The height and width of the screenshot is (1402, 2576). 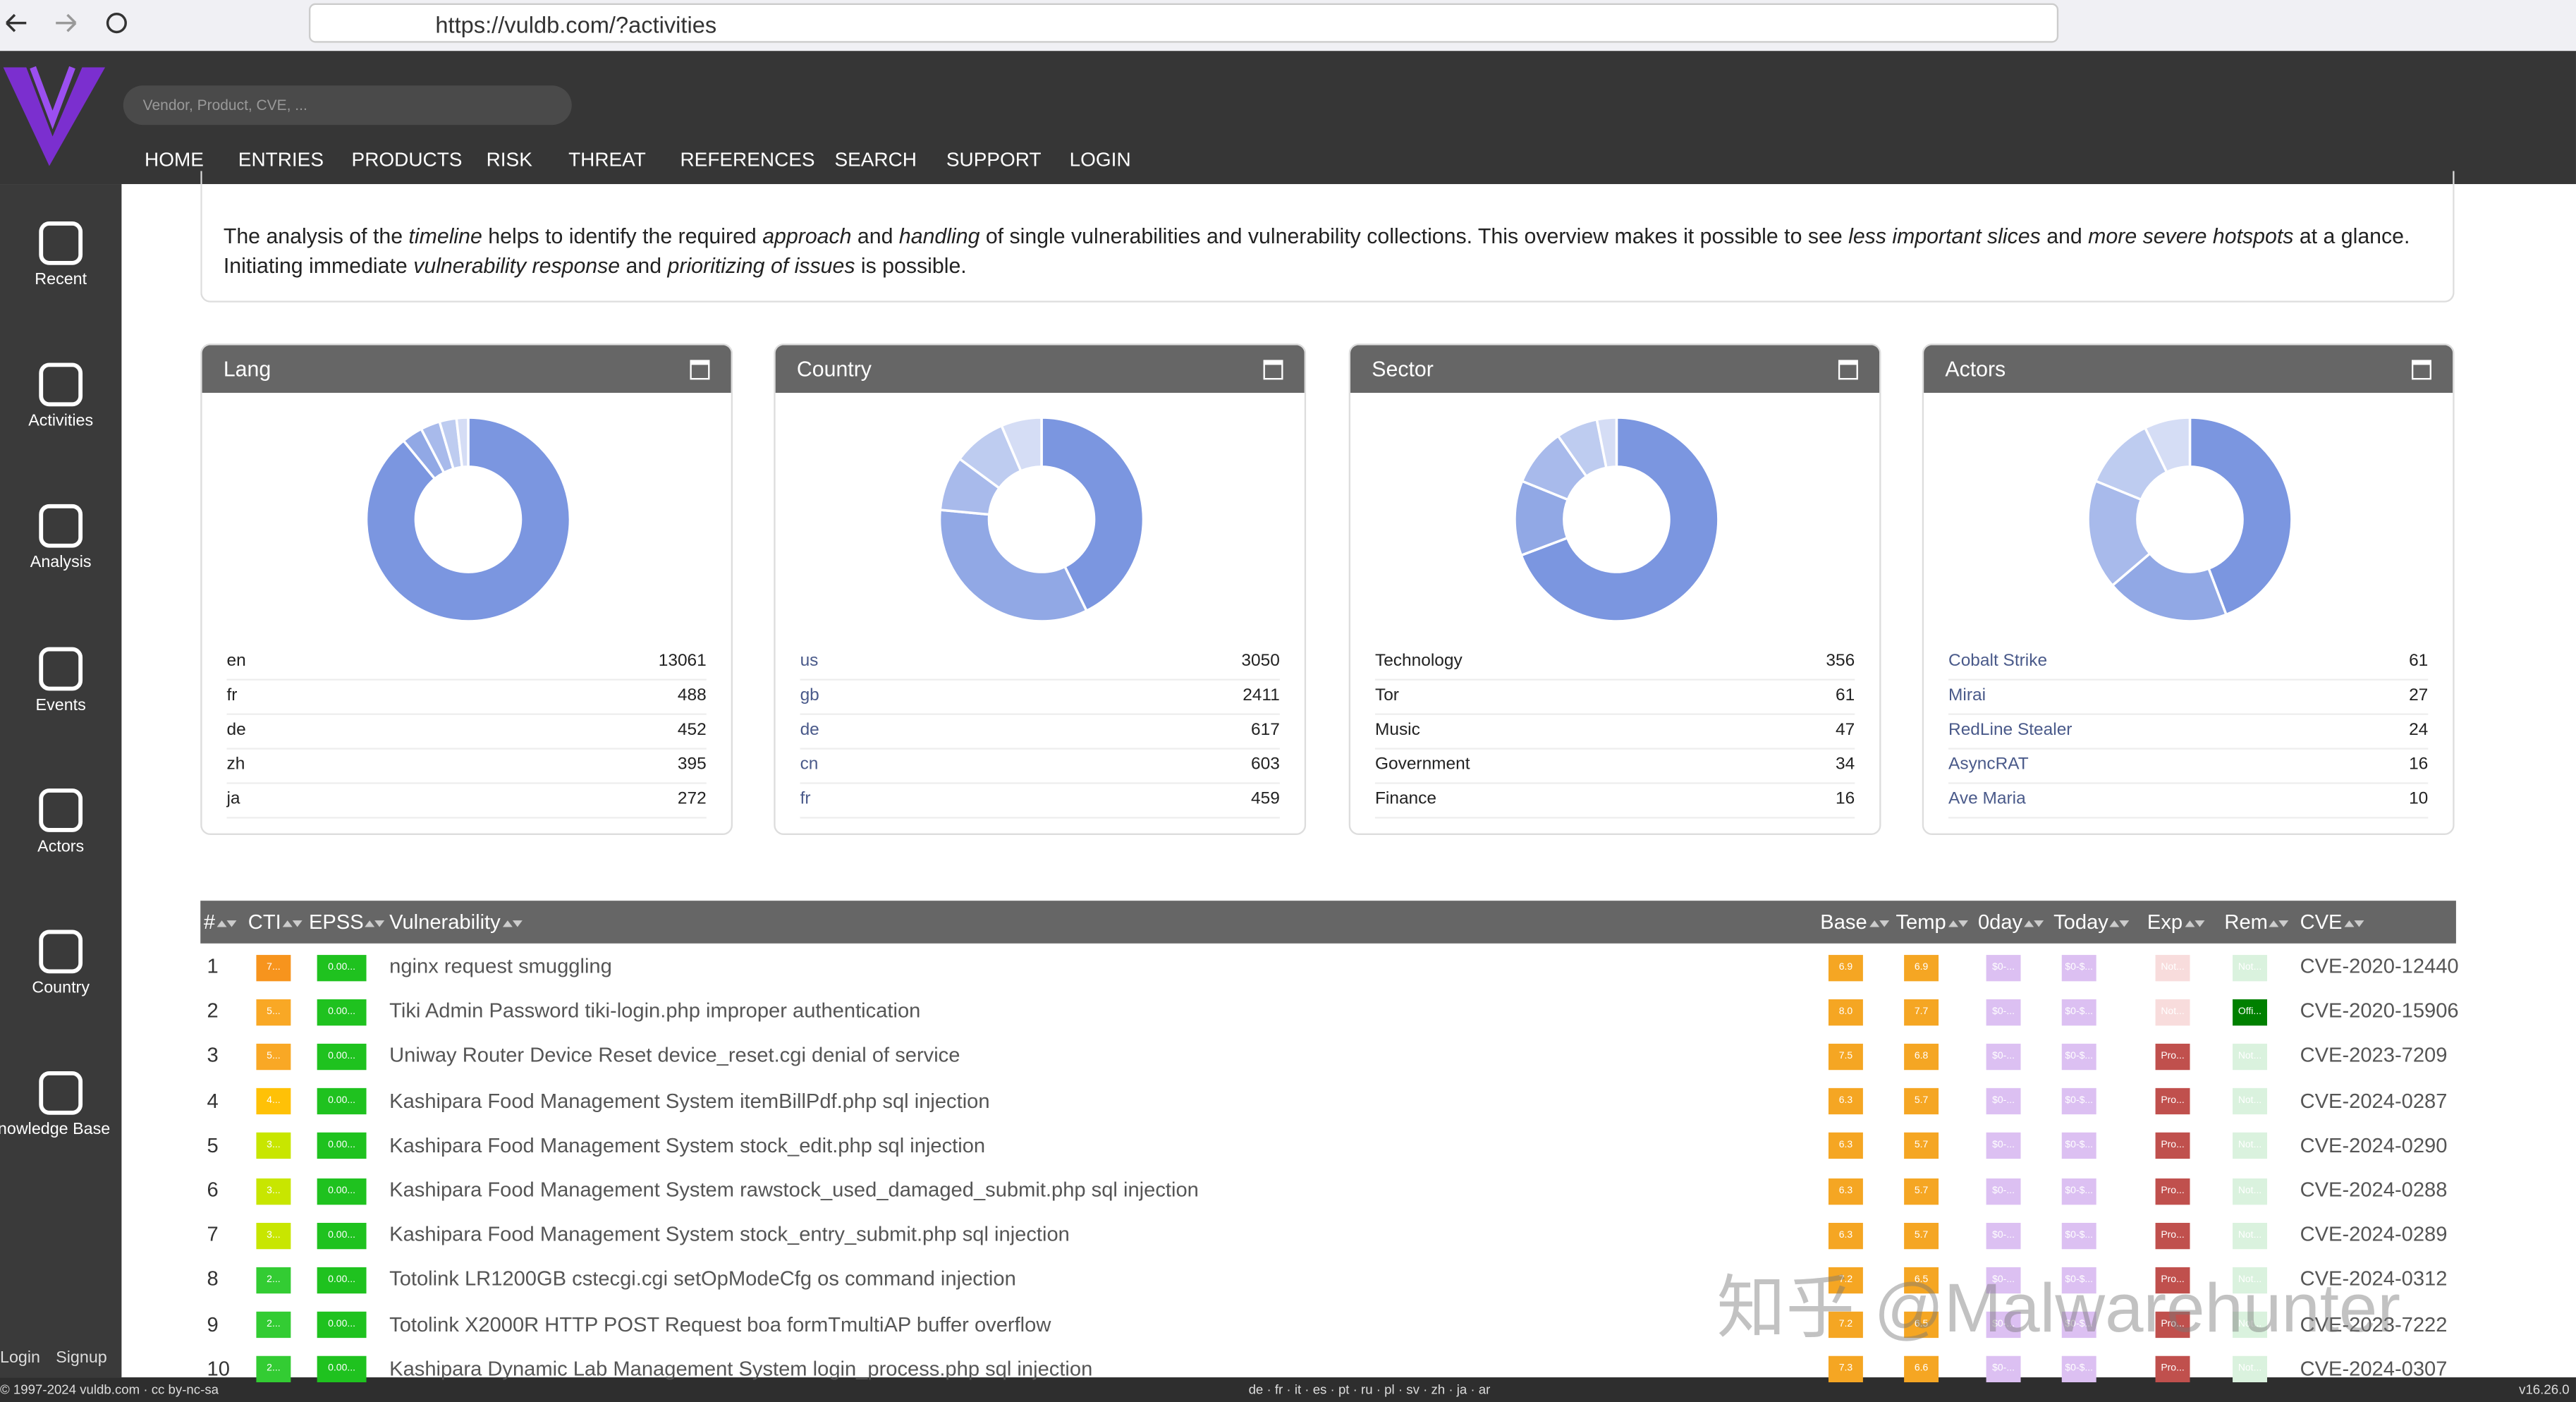 I want to click on sidebar-item: Country, so click(x=61, y=989).